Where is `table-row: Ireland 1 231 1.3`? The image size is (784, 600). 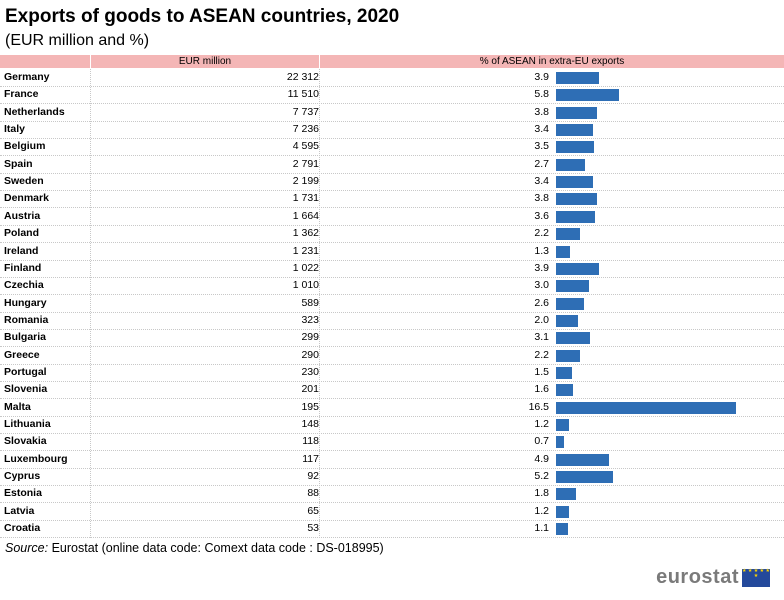 table-row: Ireland 1 231 1.3 is located at coordinates (392, 252).